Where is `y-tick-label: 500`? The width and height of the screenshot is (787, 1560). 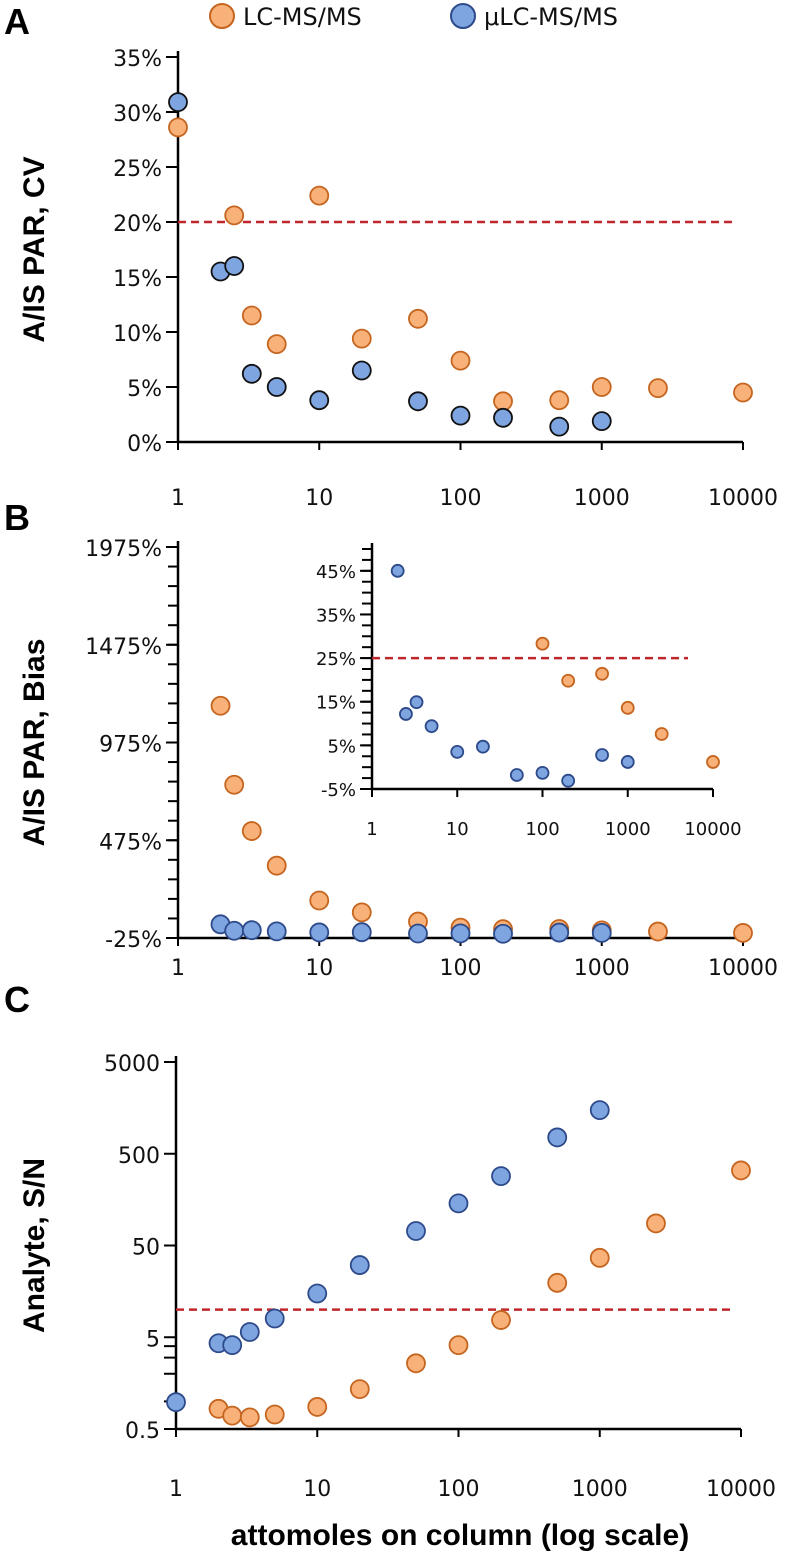
y-tick-label: 500 is located at coordinates (139, 1156).